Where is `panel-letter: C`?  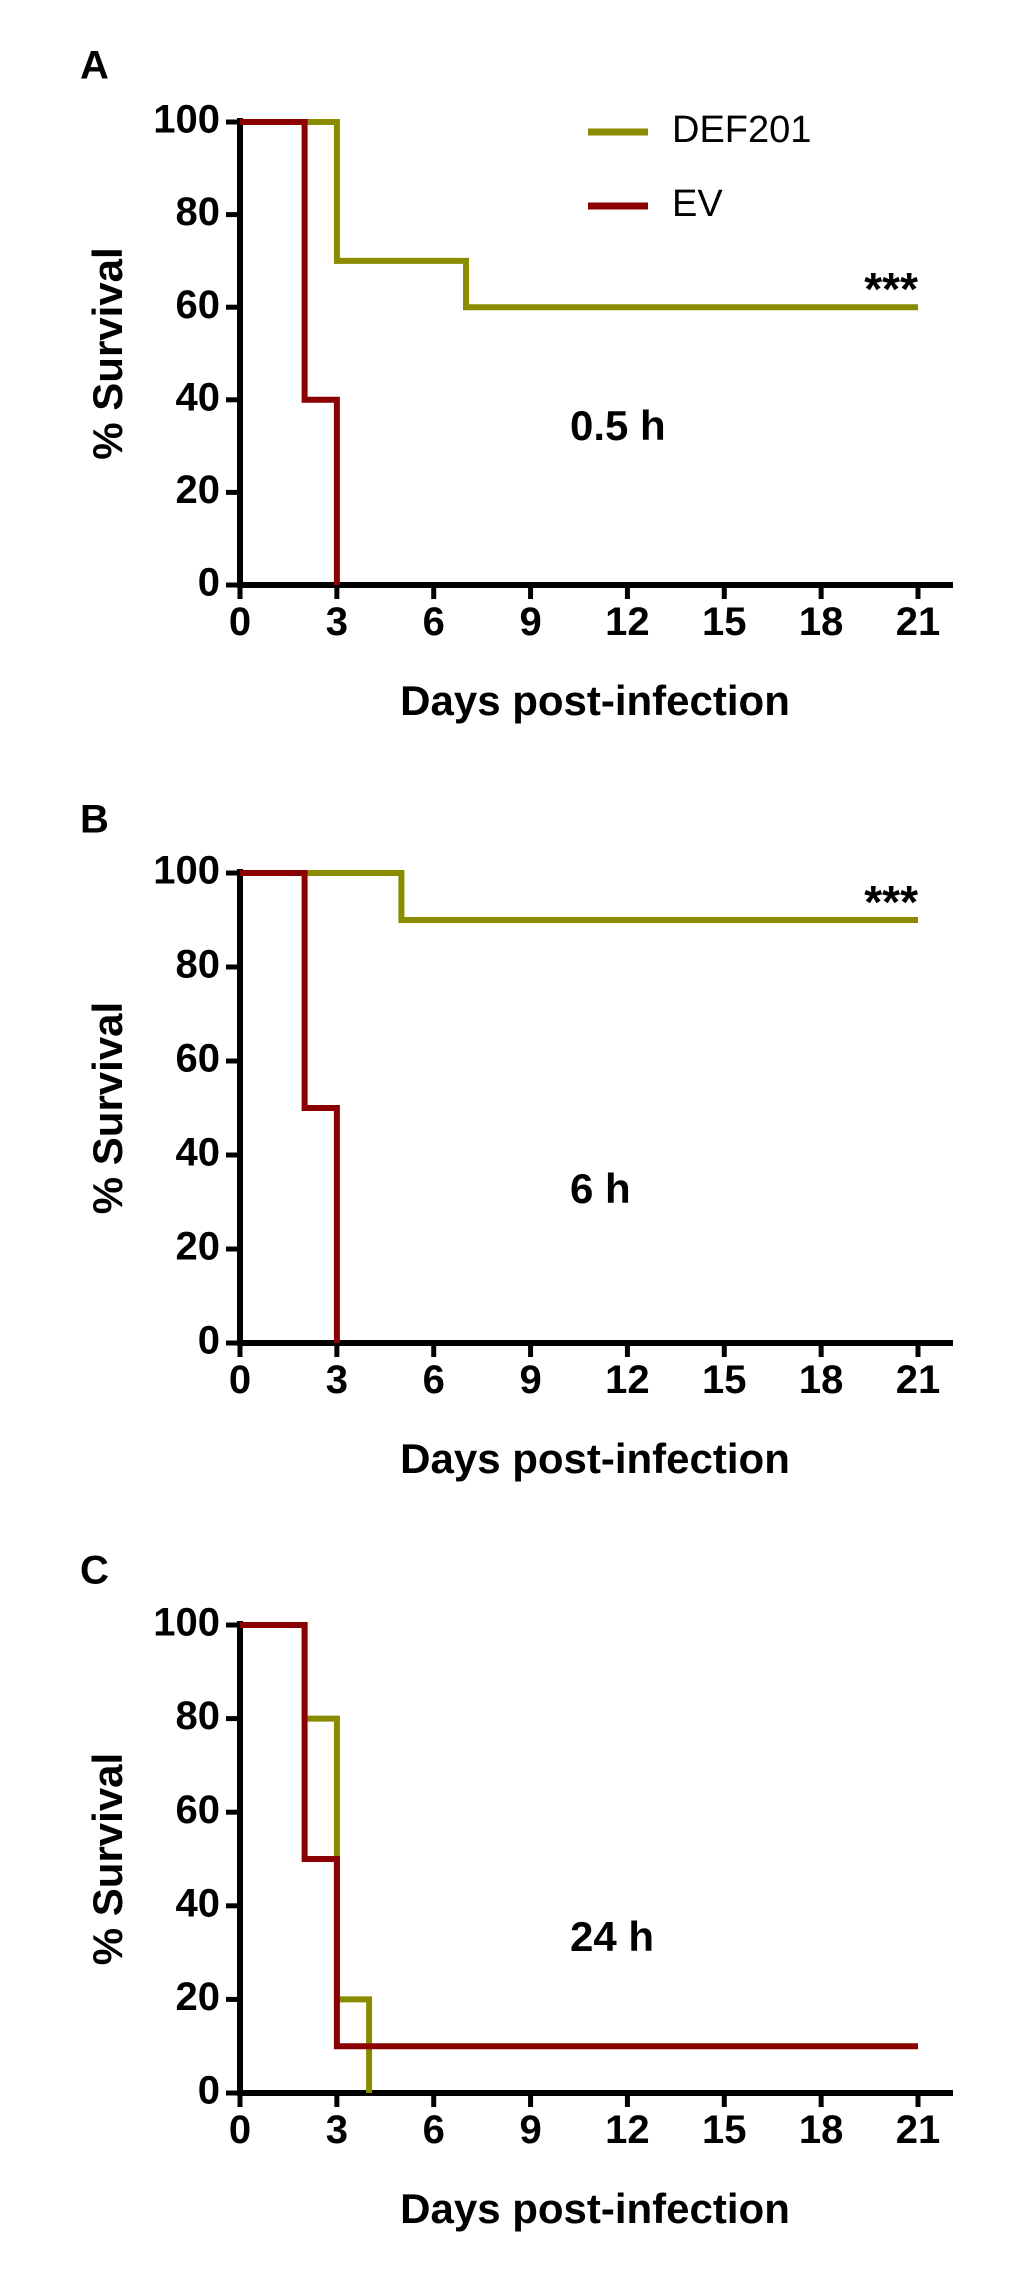 panel-letter: C is located at coordinates (94, 1571).